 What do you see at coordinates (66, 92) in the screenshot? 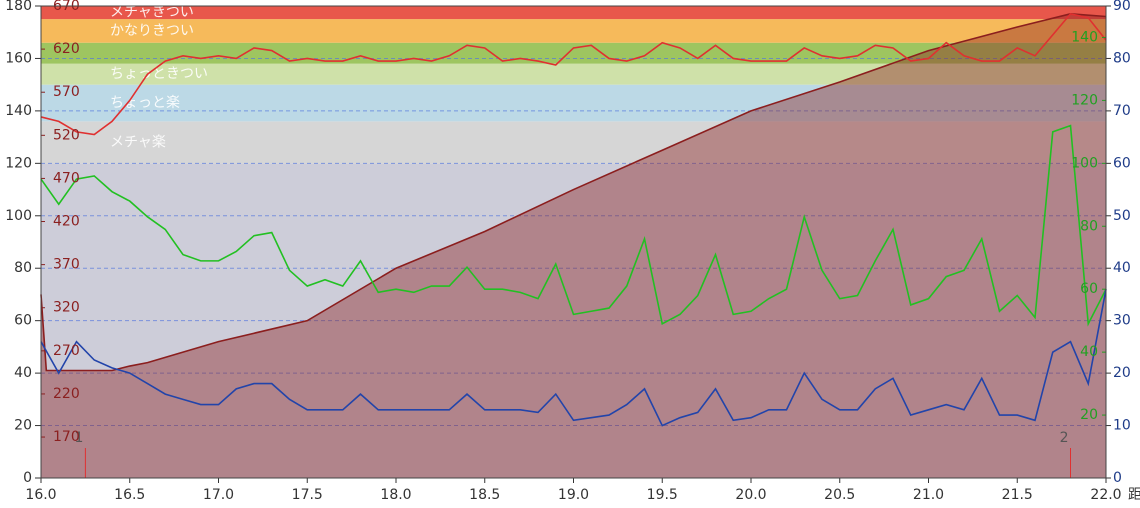
I see `y4-tick-label: 570` at bounding box center [66, 92].